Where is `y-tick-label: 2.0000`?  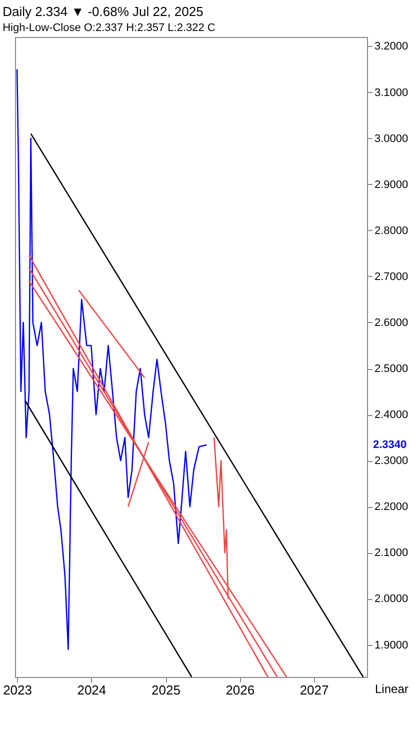 y-tick-label: 2.0000 is located at coordinates (391, 599).